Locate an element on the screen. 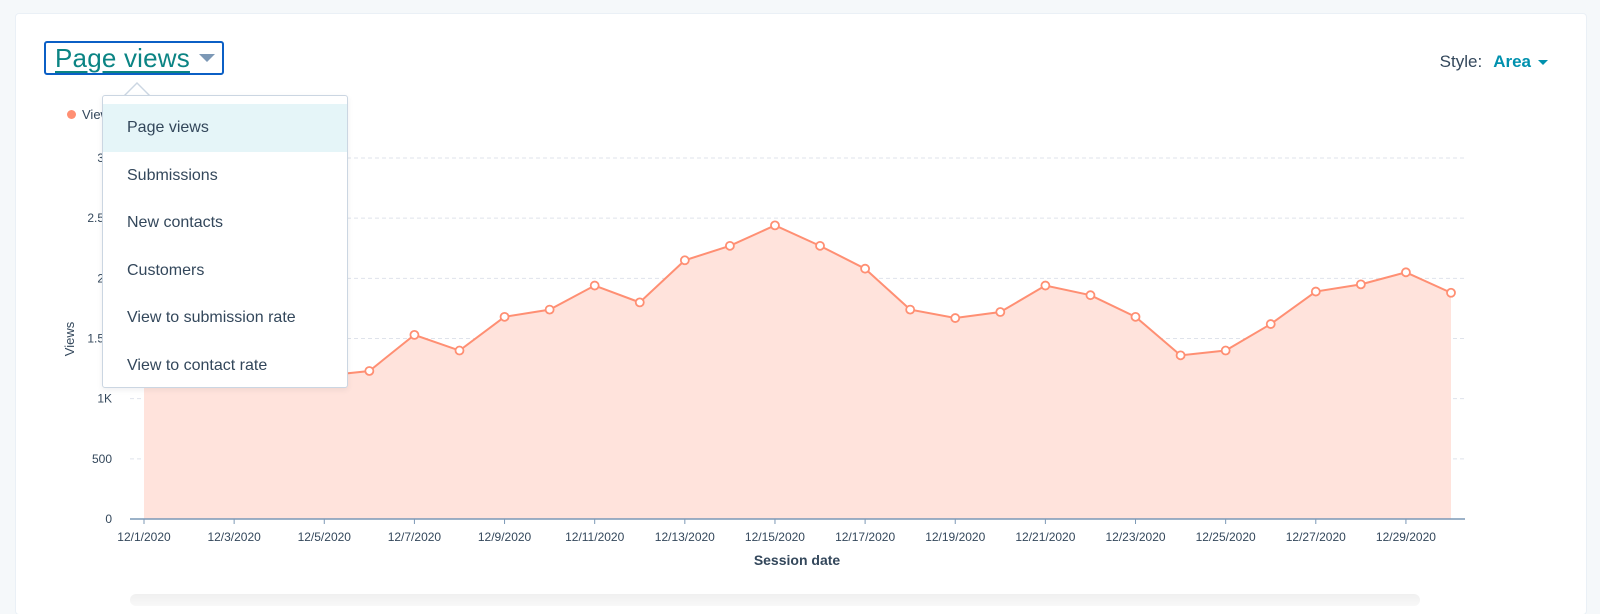  x-tick-label: 12/19/2020 is located at coordinates (955, 537).